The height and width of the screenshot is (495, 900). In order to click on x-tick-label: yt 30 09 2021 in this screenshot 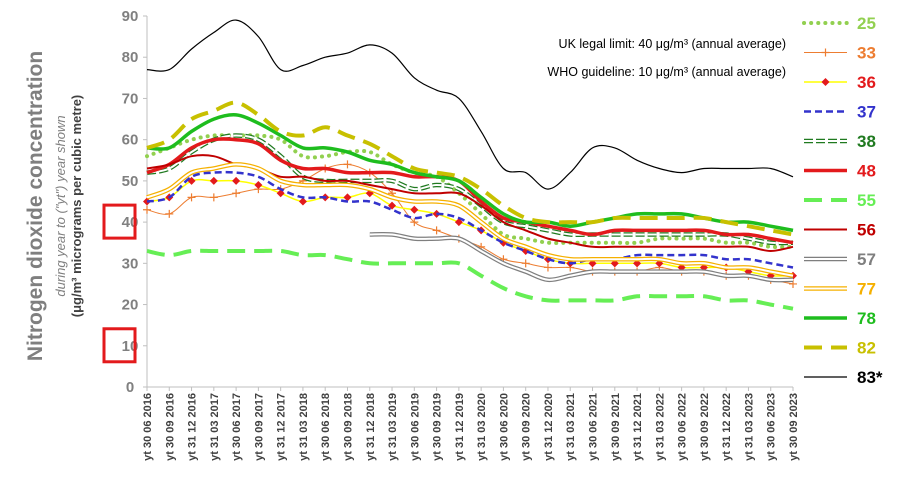, I will do `click(616, 427)`.